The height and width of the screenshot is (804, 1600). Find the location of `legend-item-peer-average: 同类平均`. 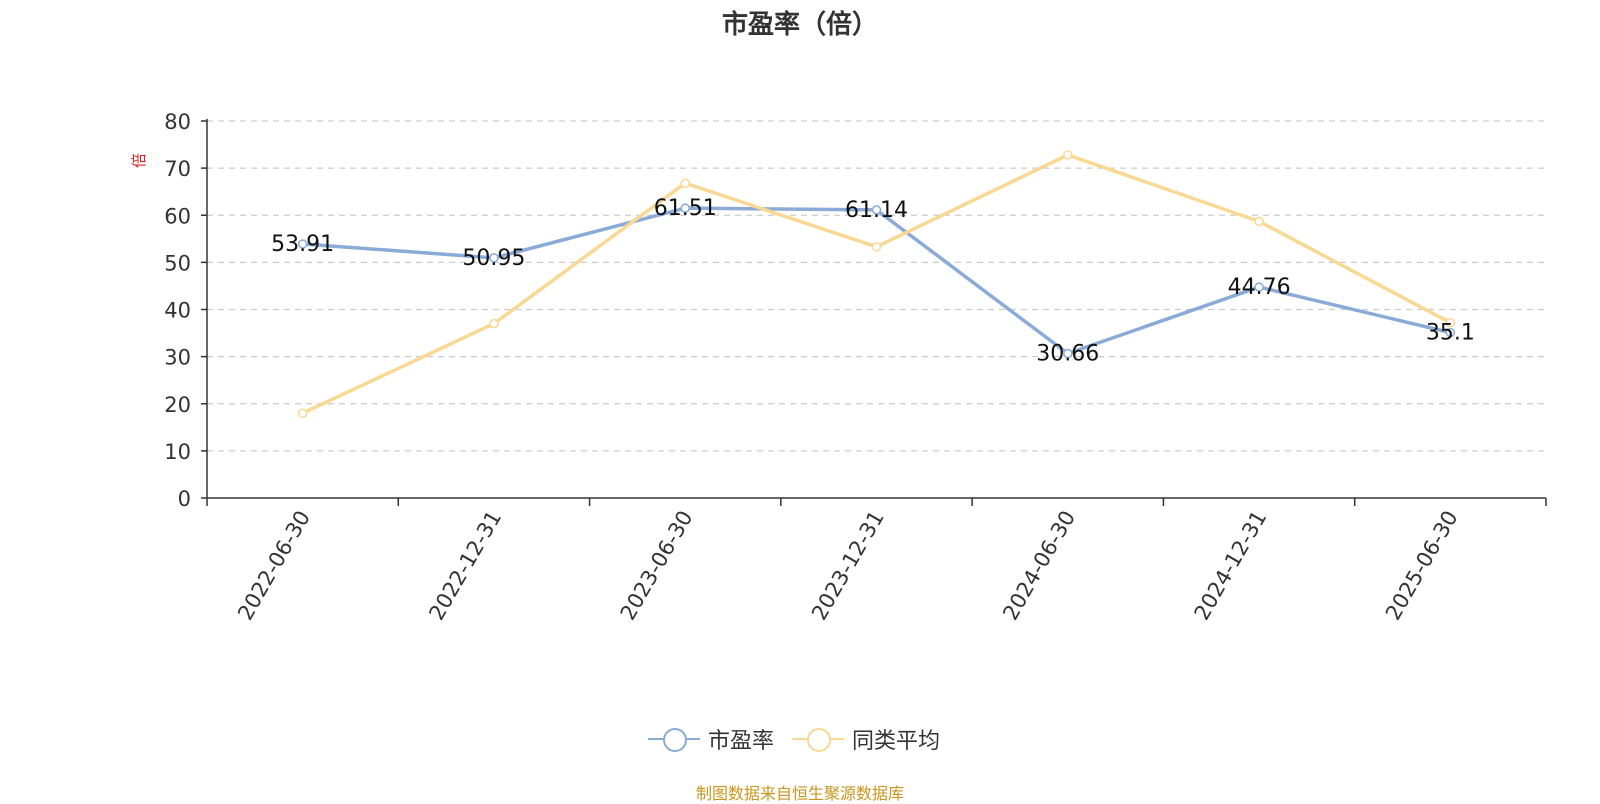

legend-item-peer-average: 同类平均 is located at coordinates (866, 739).